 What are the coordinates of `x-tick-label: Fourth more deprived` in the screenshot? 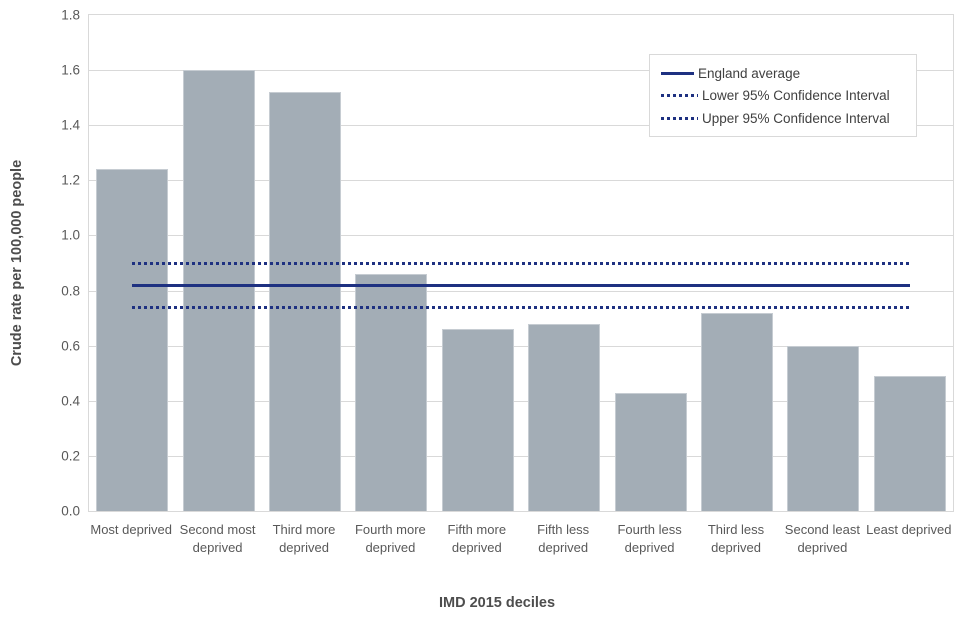 It's located at (390, 538).